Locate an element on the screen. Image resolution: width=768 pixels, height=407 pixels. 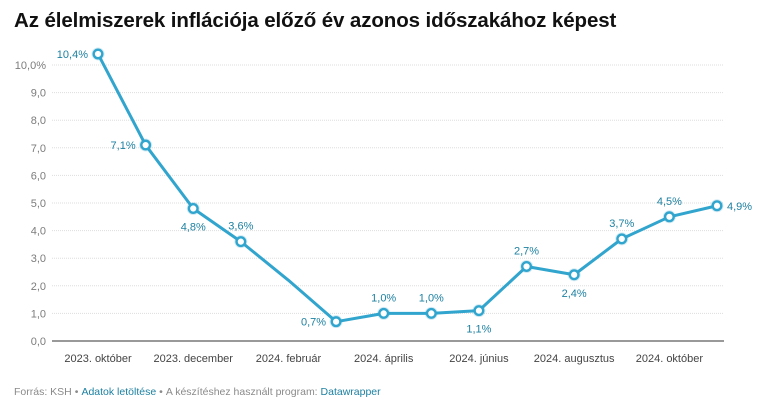
data-label: 1,1% is located at coordinates (478, 330).